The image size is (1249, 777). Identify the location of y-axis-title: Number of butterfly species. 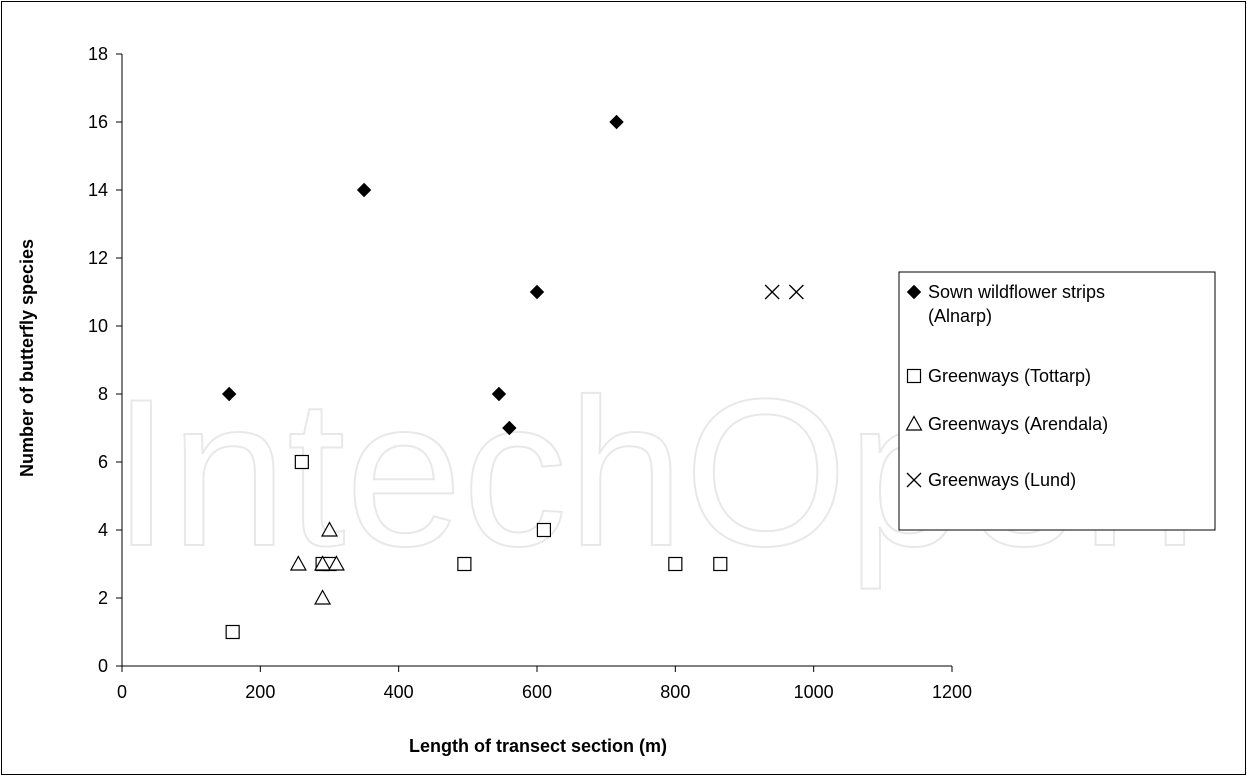
(27, 358).